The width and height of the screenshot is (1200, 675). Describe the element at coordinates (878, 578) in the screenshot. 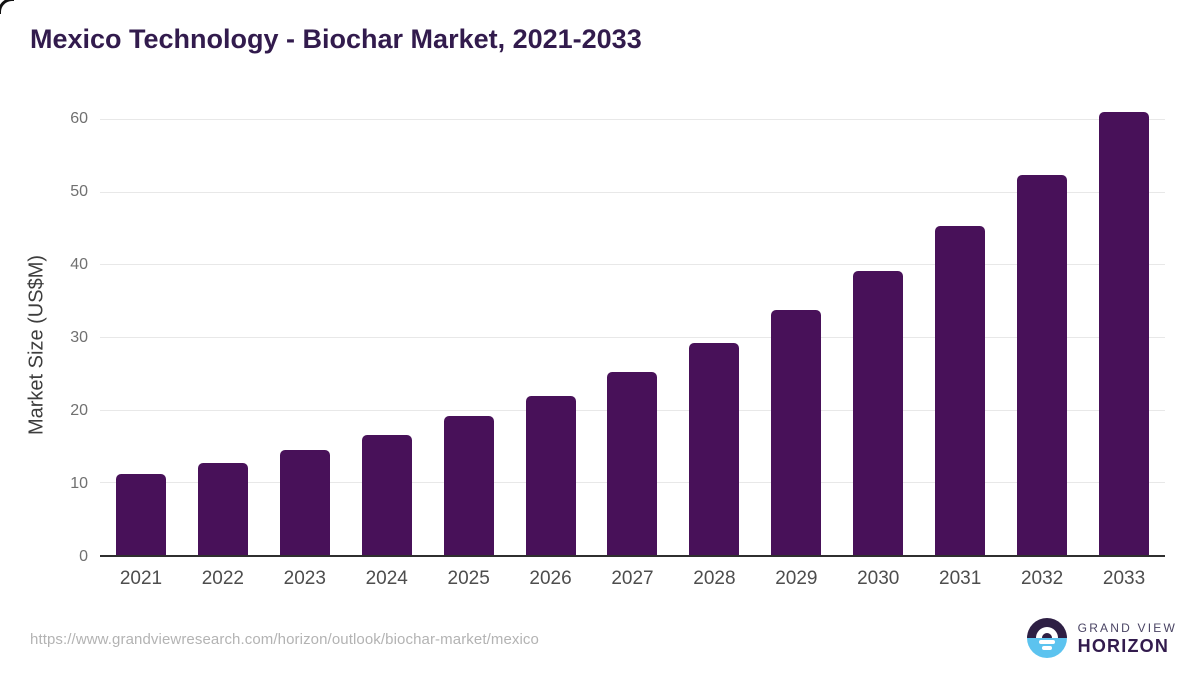

I see `x-tick-label-2030: 2030` at that location.